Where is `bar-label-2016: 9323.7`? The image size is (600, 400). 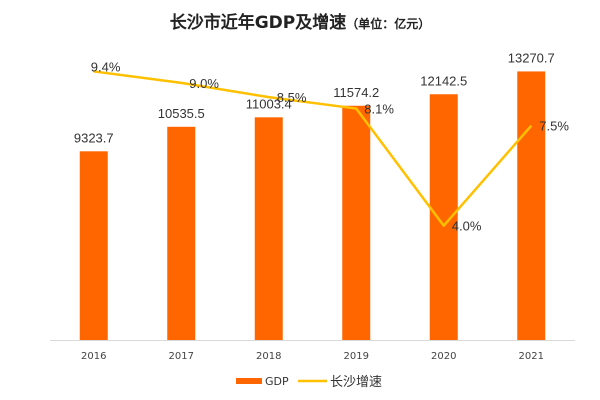
bar-label-2016: 9323.7 is located at coordinates (94, 137).